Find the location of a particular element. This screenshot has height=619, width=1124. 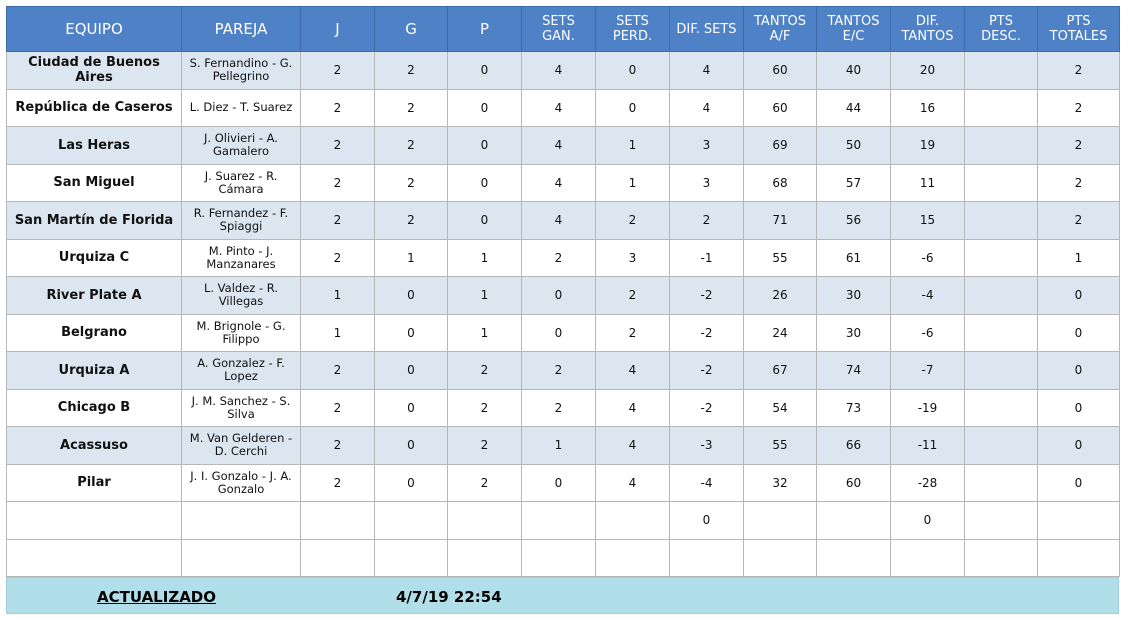

pair-cell: R. Fernandez - F. Spiaggi is located at coordinates (241, 220).